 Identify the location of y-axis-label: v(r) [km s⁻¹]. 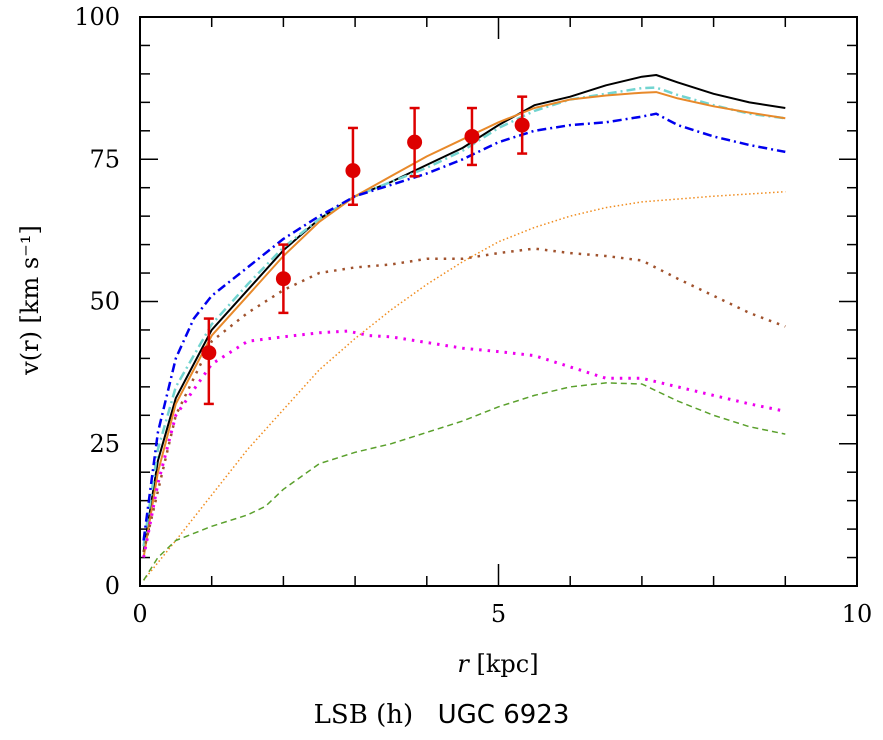
(30, 300).